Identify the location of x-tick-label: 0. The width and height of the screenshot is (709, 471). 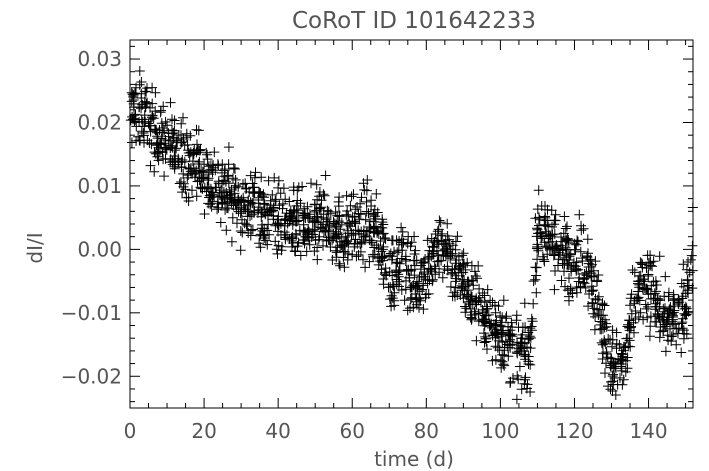
(130, 431).